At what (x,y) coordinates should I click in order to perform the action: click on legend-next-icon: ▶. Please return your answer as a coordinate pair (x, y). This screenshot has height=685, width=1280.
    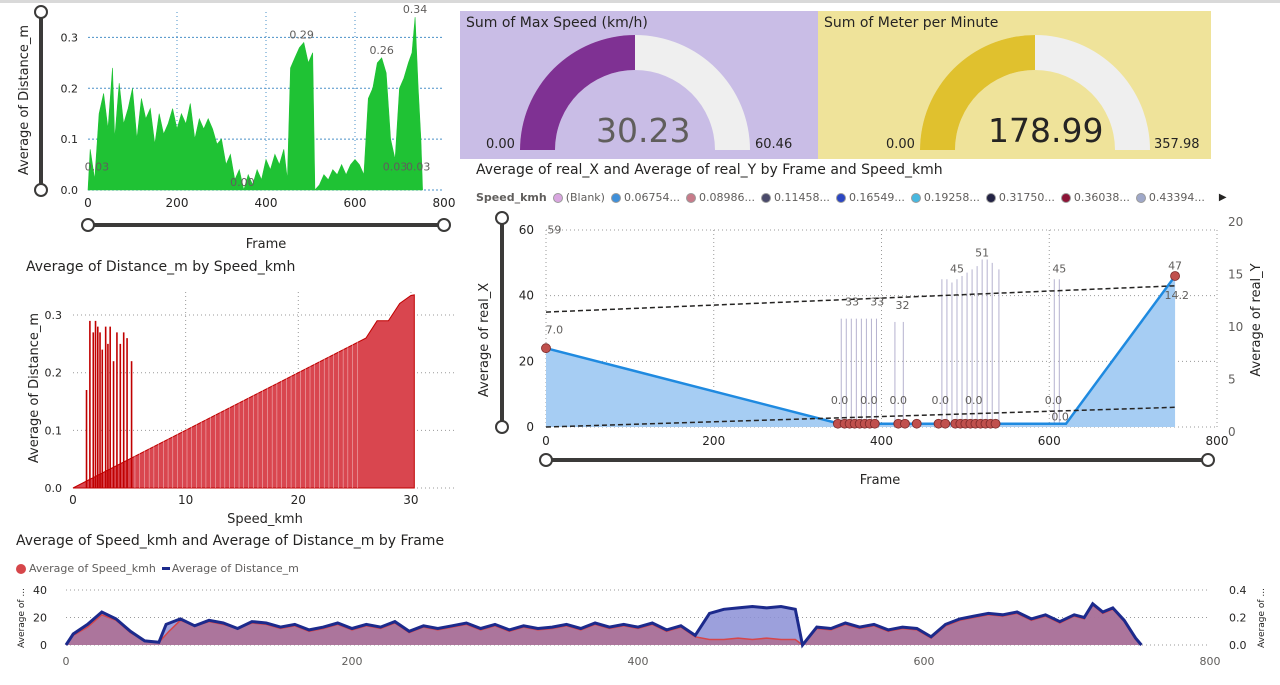
    Looking at the image, I should click on (1222, 197).